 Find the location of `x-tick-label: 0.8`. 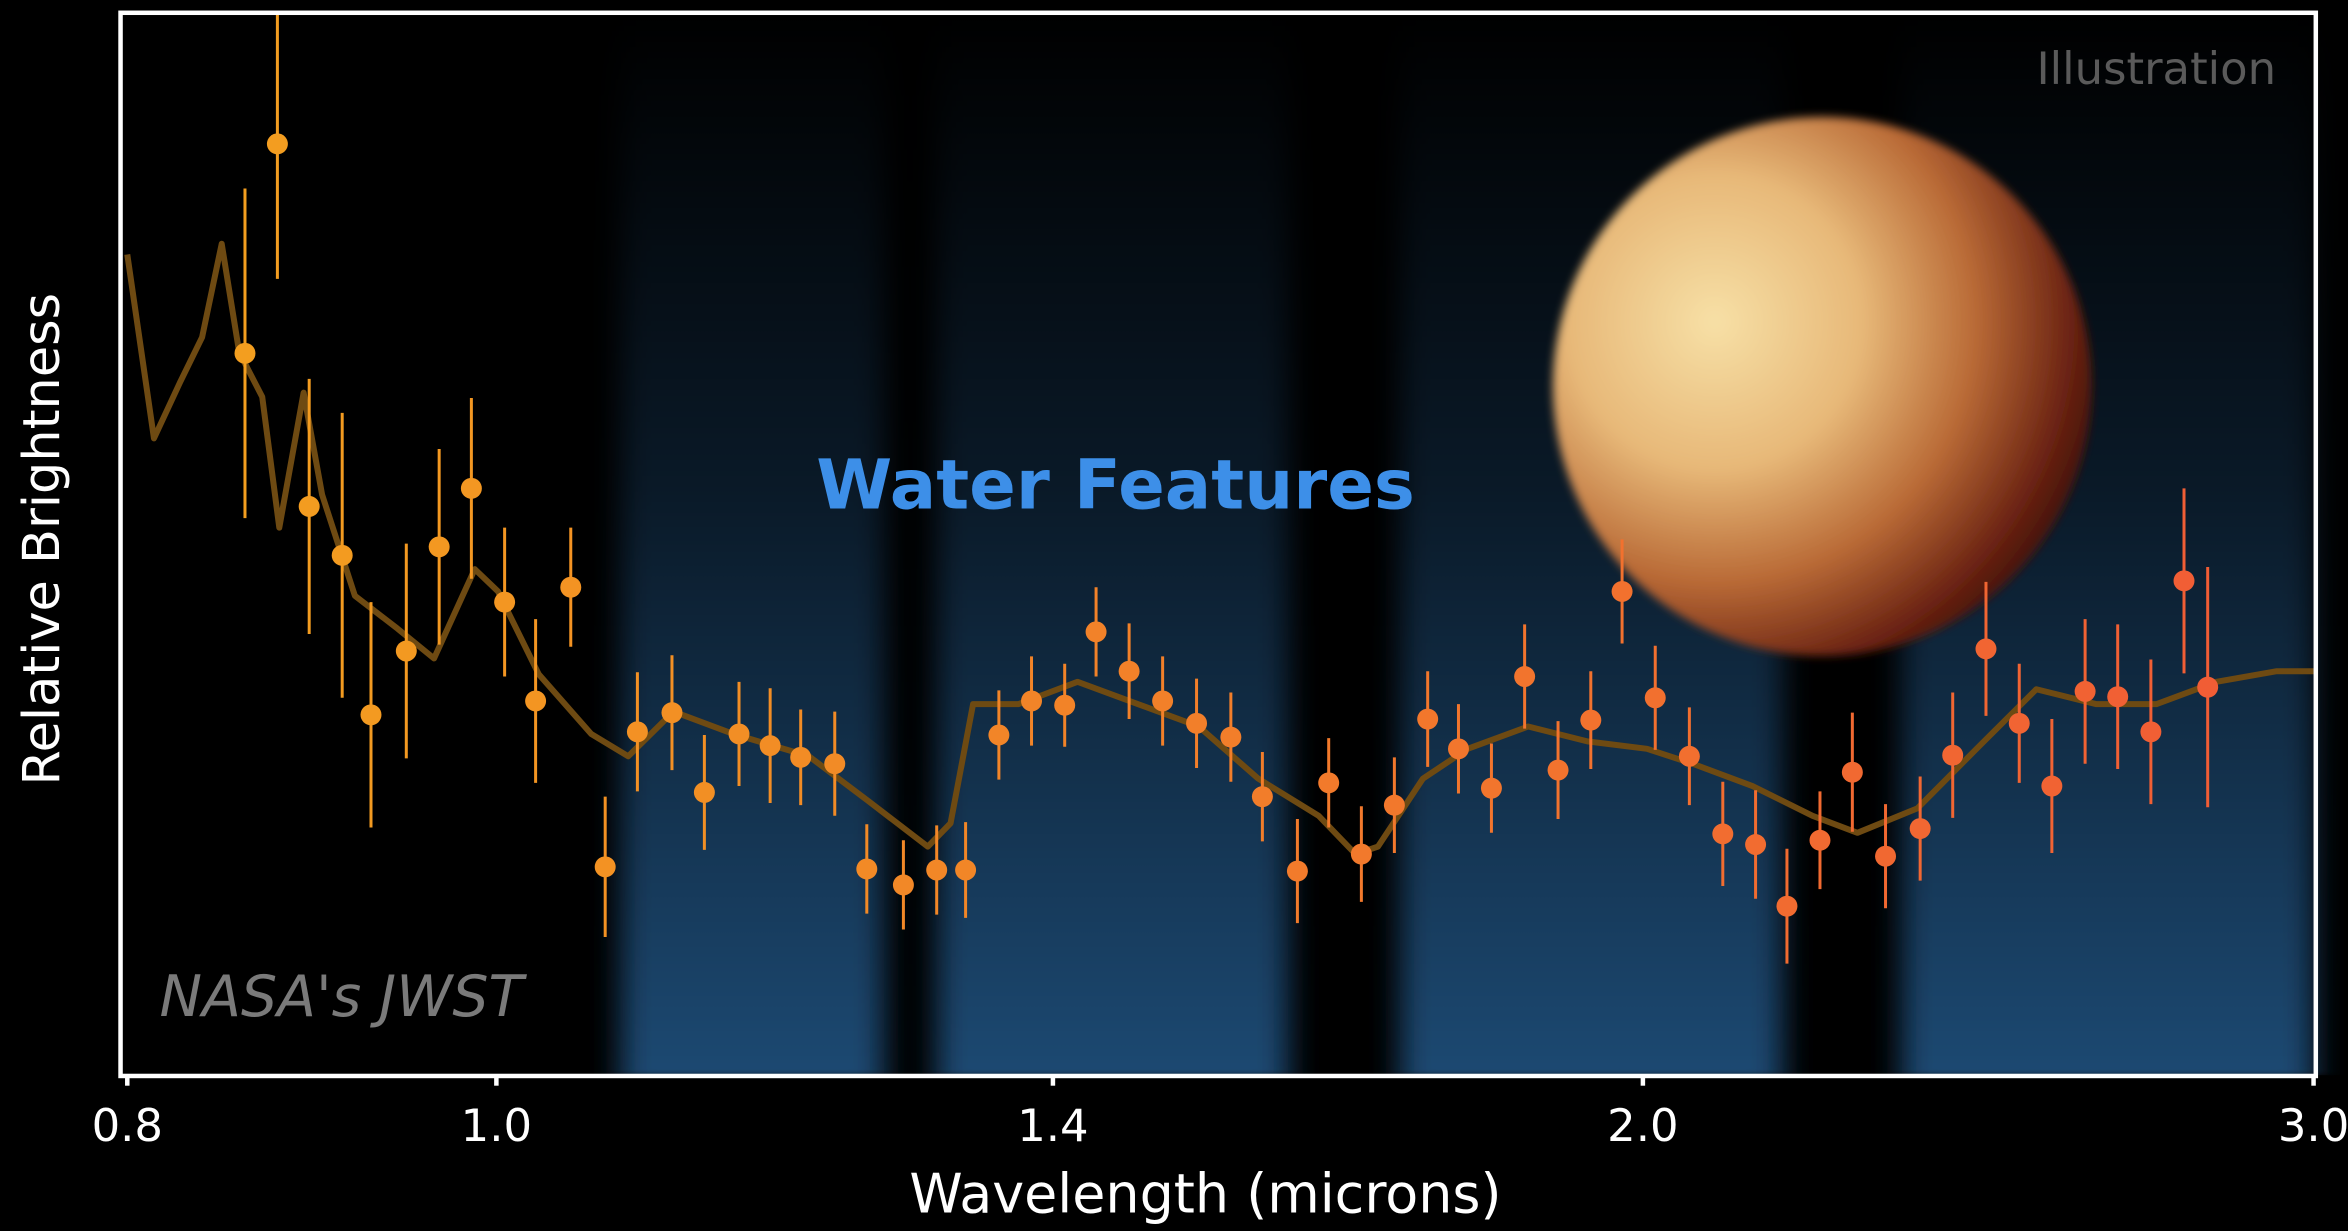

x-tick-label: 0.8 is located at coordinates (127, 1125).